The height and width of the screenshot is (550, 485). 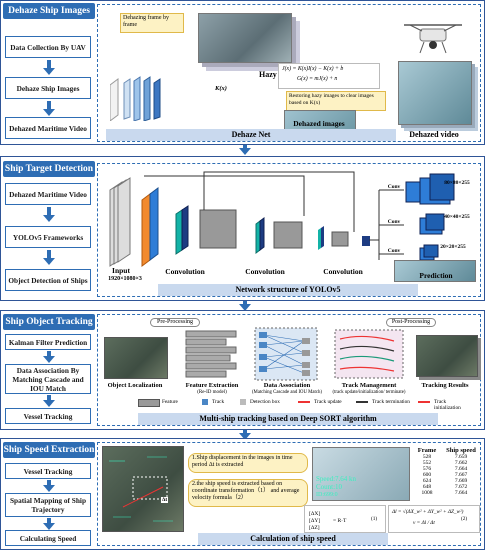 What do you see at coordinates (464, 519) in the screenshot?
I see `eq-num-2: (2)` at bounding box center [464, 519].